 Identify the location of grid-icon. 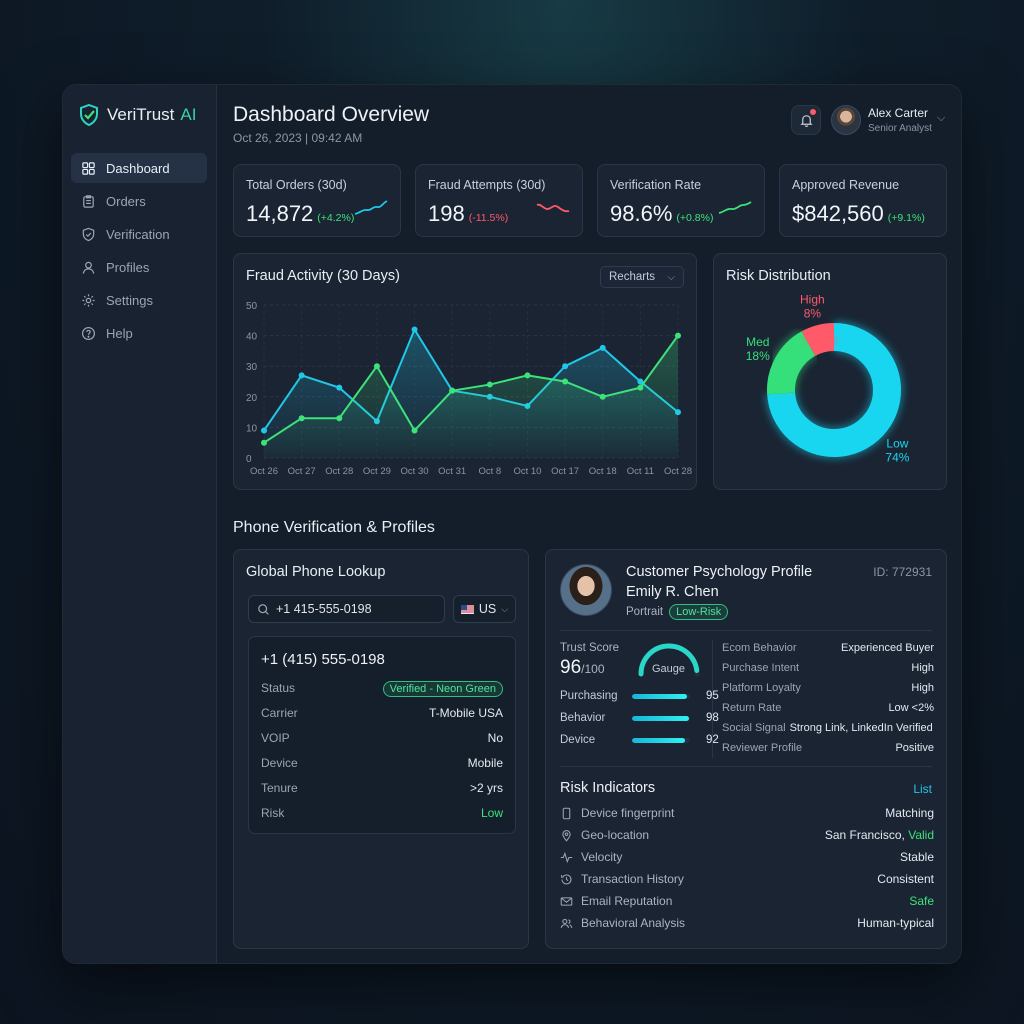
(88, 168).